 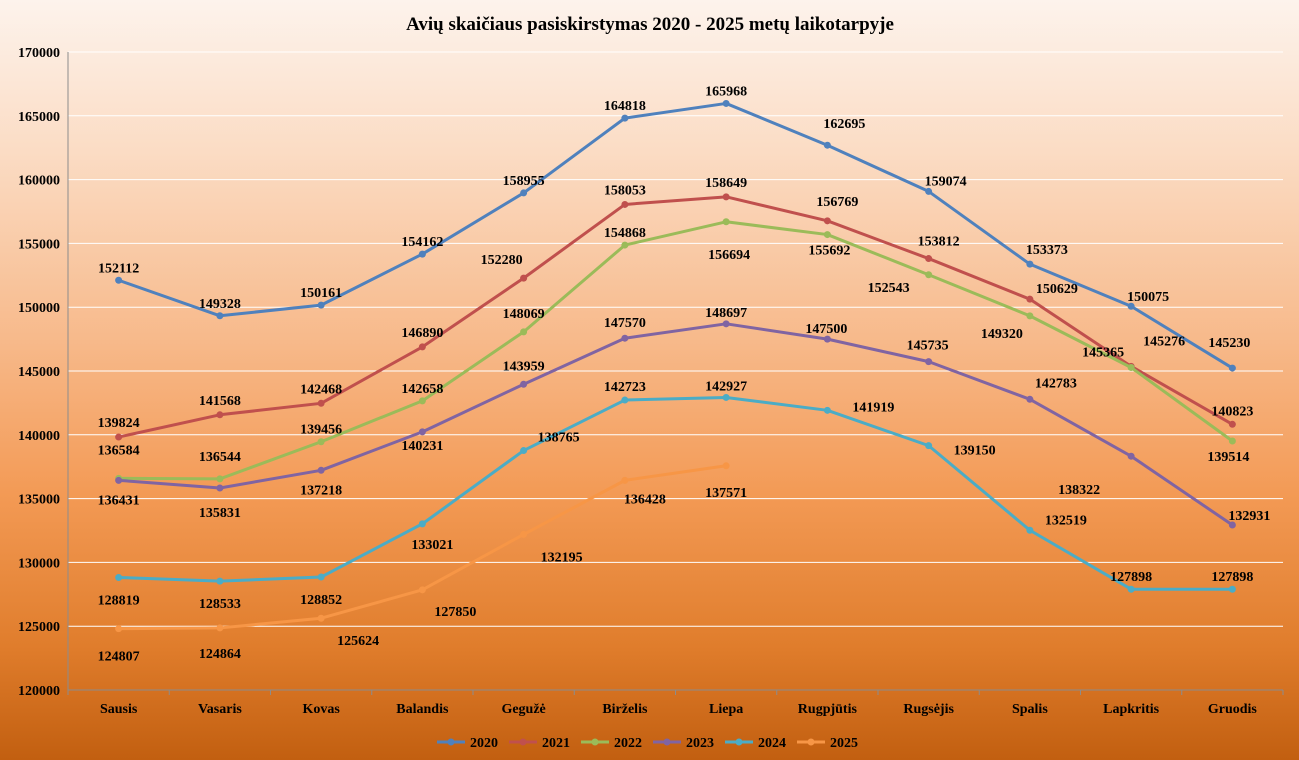 What do you see at coordinates (451, 742) in the screenshot?
I see `legend-marker-2020` at bounding box center [451, 742].